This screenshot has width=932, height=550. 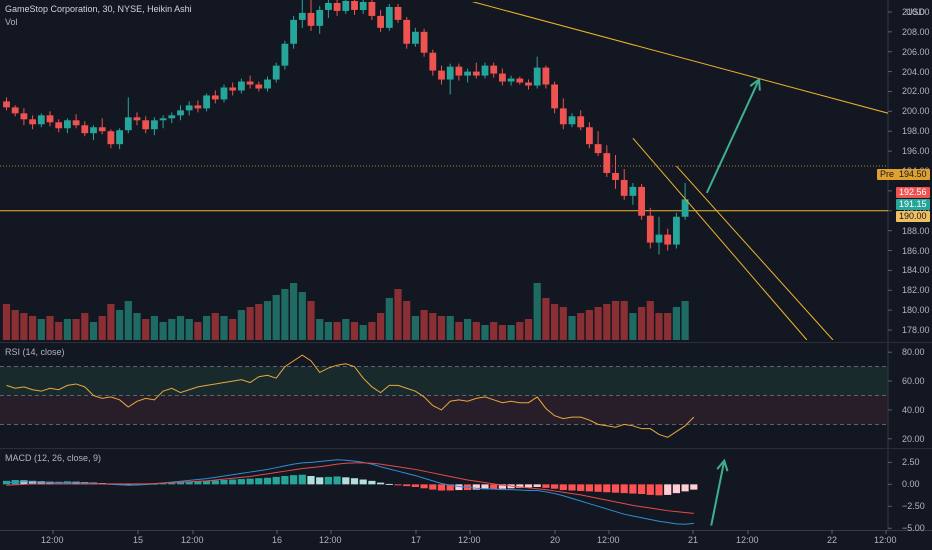 I want to click on price-tick-label: 198.00, so click(x=916, y=131).